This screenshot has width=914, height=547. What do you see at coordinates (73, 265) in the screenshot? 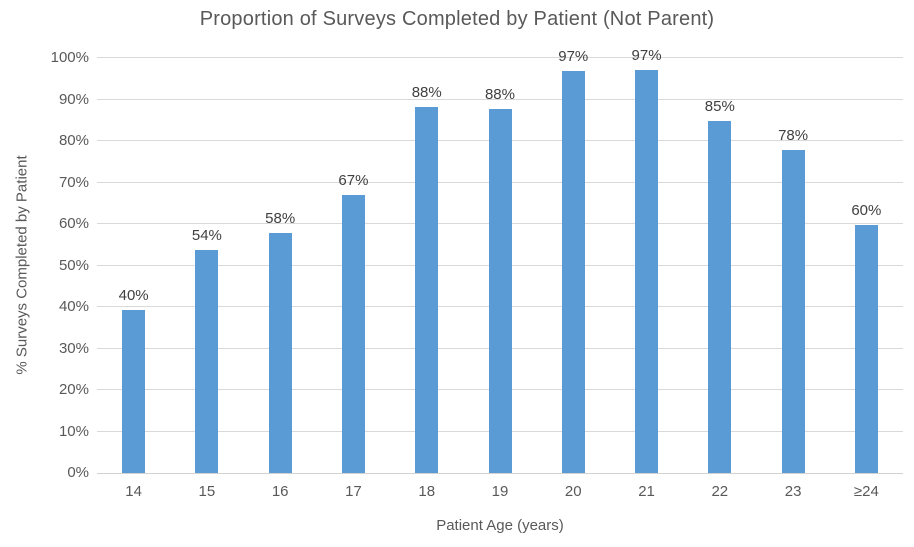
I see `y-tick-label: 50%` at bounding box center [73, 265].